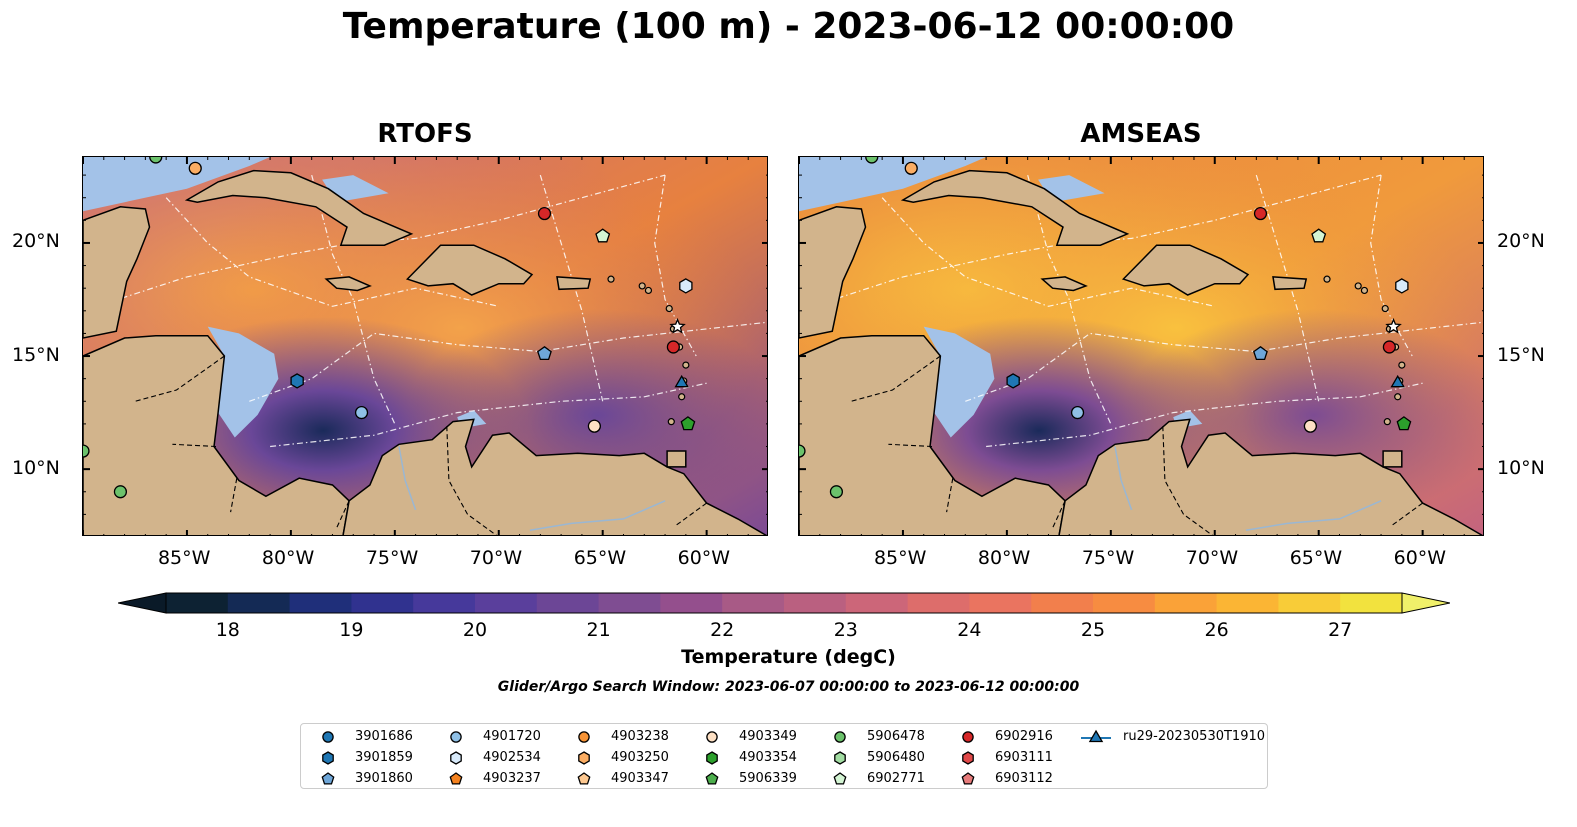  I want to click on colorbar-tick-label: 26, so click(1216, 630).